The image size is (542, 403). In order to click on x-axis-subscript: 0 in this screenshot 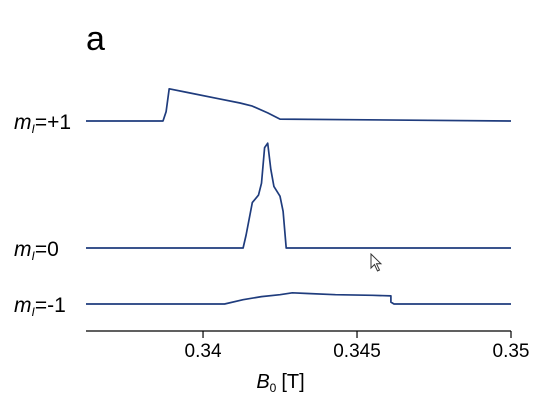, I will do `click(273, 388)`.